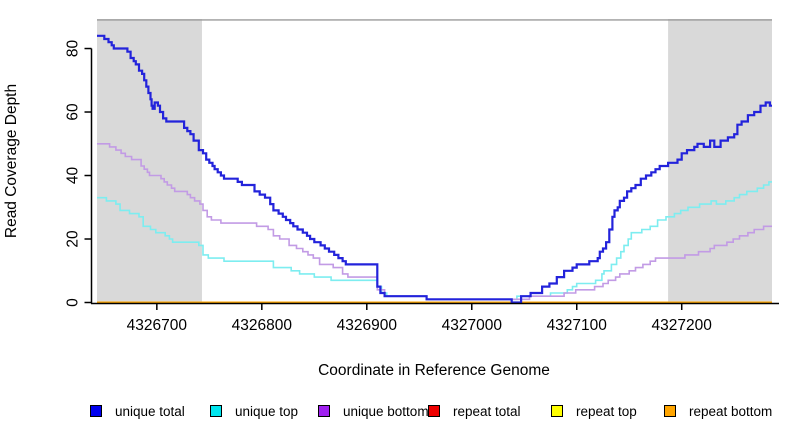  Describe the element at coordinates (262, 325) in the screenshot. I see `x-tick-label: 4326800` at that location.